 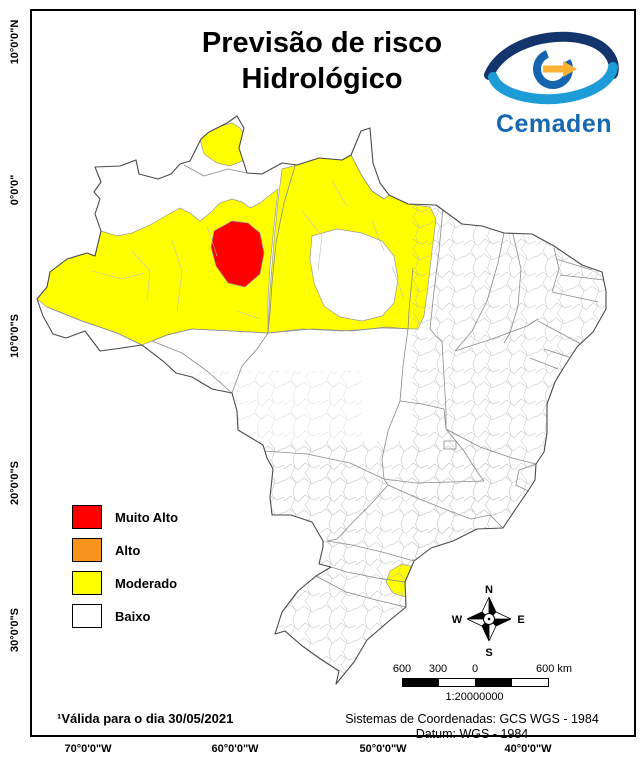 I want to click on lat-label: 10°0'0"S, so click(x=15, y=336).